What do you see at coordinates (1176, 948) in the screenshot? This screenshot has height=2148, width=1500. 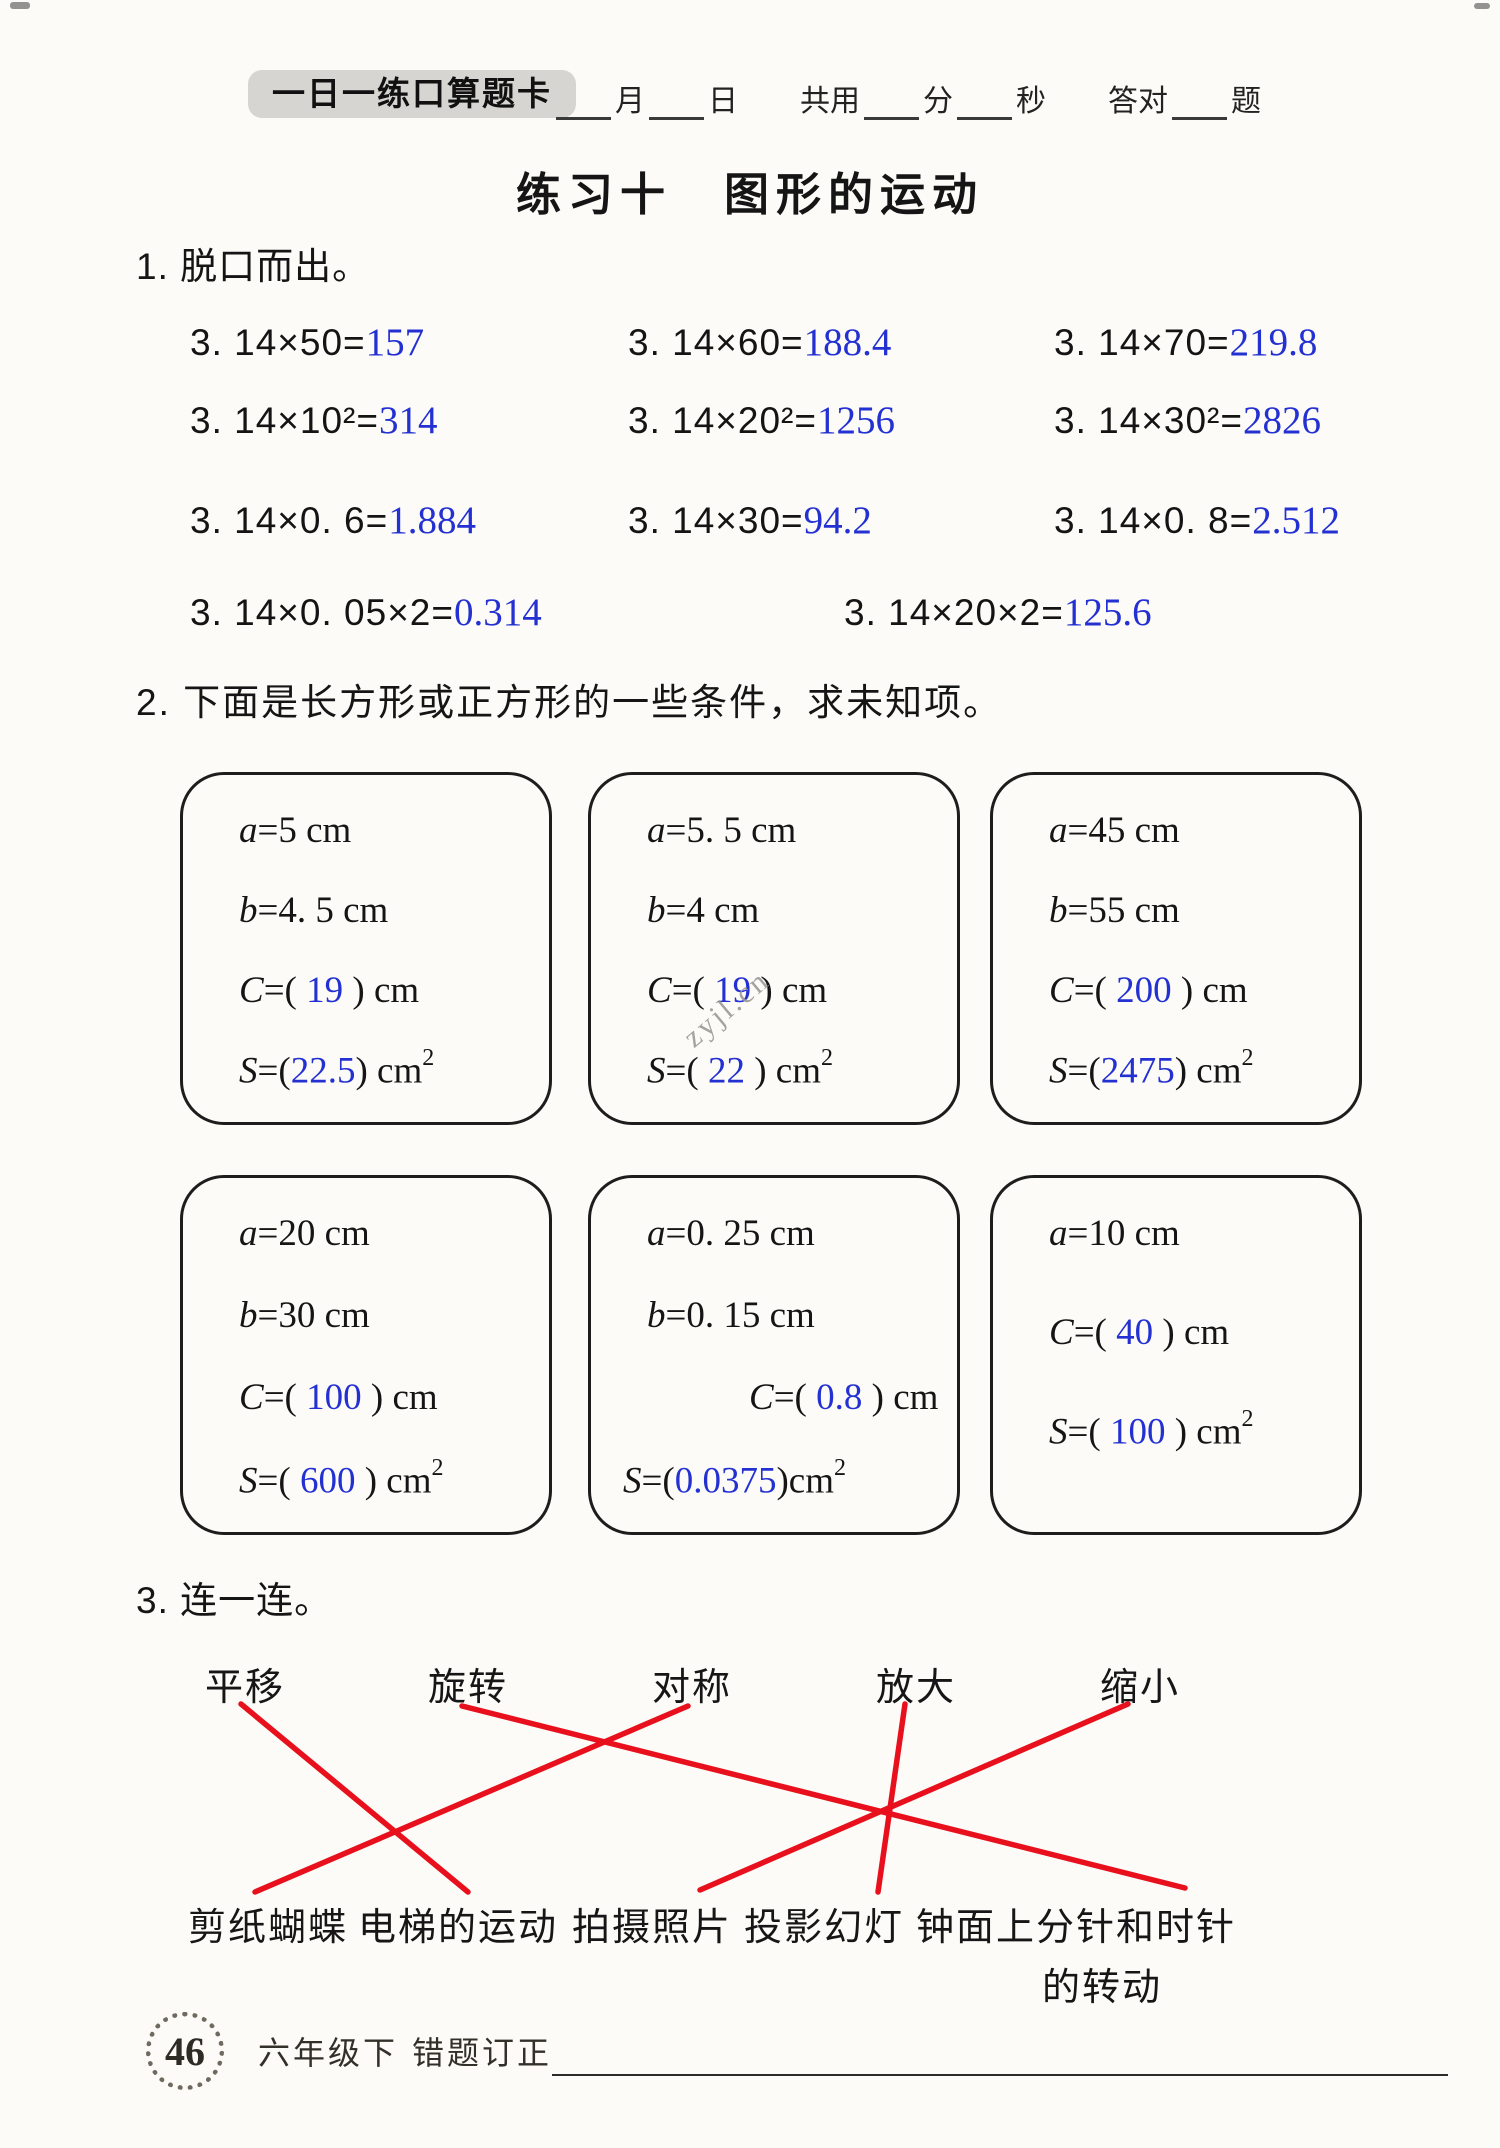 I see `condition-box: a=45 cm b=55 cm C=( 200 ) cm S=(2475) cm2` at bounding box center [1176, 948].